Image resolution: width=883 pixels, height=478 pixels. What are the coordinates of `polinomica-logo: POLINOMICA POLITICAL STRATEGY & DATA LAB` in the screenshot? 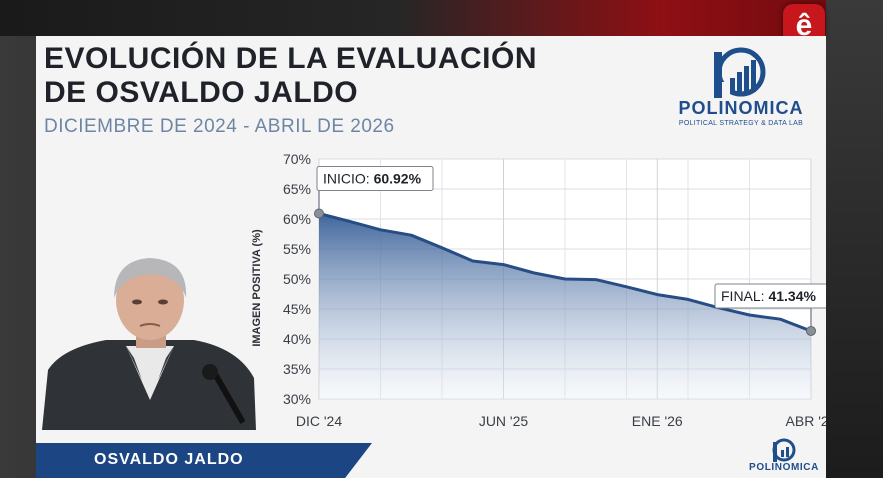 It's located at (741, 87).